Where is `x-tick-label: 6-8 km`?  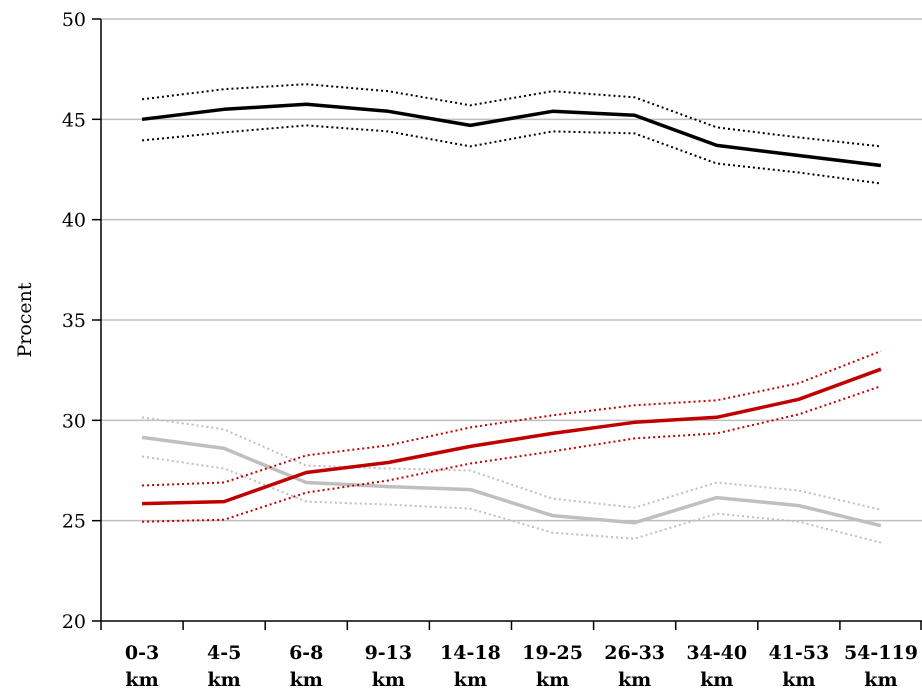 x-tick-label: 6-8 km is located at coordinates (306, 666).